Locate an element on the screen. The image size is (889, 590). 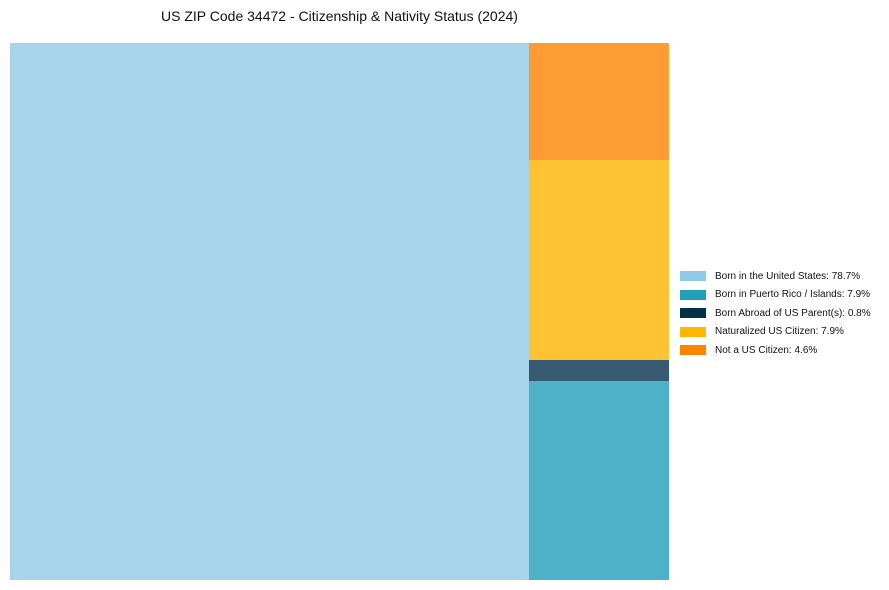
legend-label: Not a US Citizen: 4.6% is located at coordinates (766, 350).